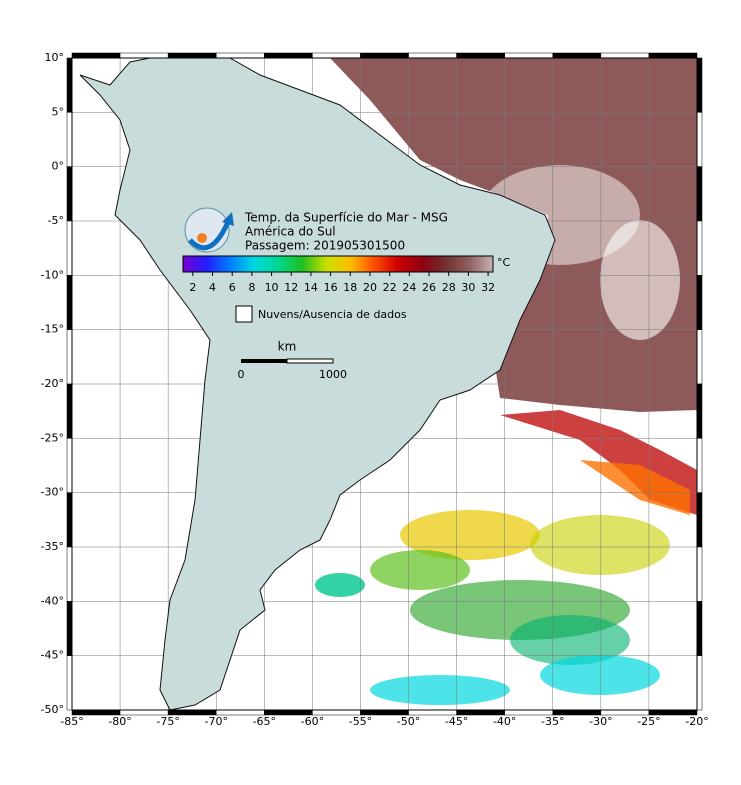  Describe the element at coordinates (56, 220) in the screenshot. I see `y-tick-label: -5°` at that location.